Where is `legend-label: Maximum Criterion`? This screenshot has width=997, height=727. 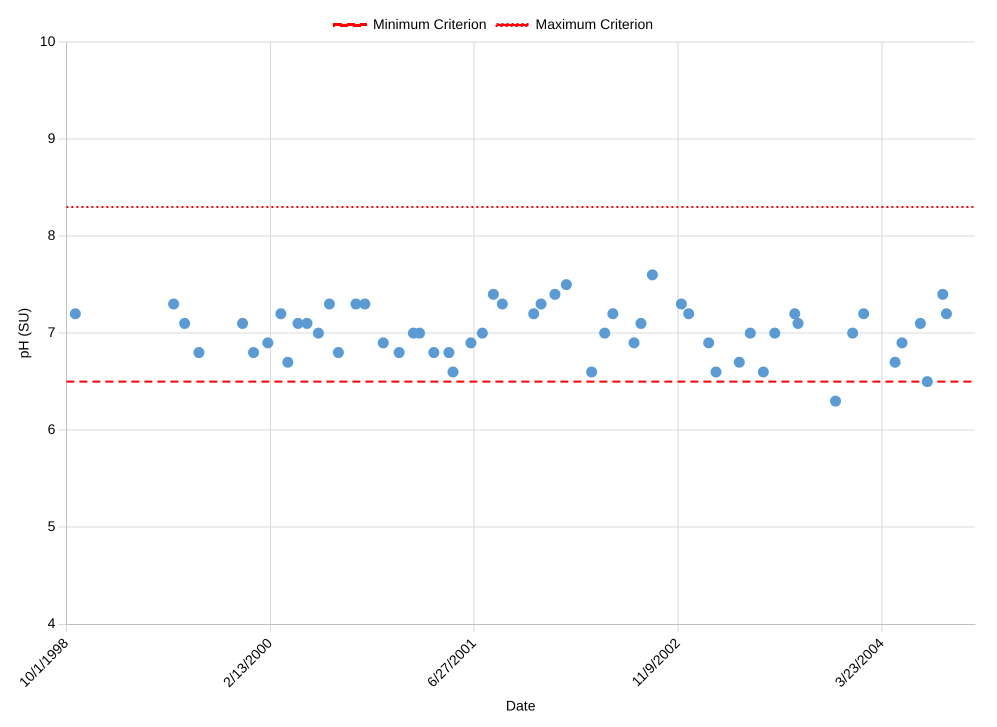 legend-label: Maximum Criterion is located at coordinates (595, 24).